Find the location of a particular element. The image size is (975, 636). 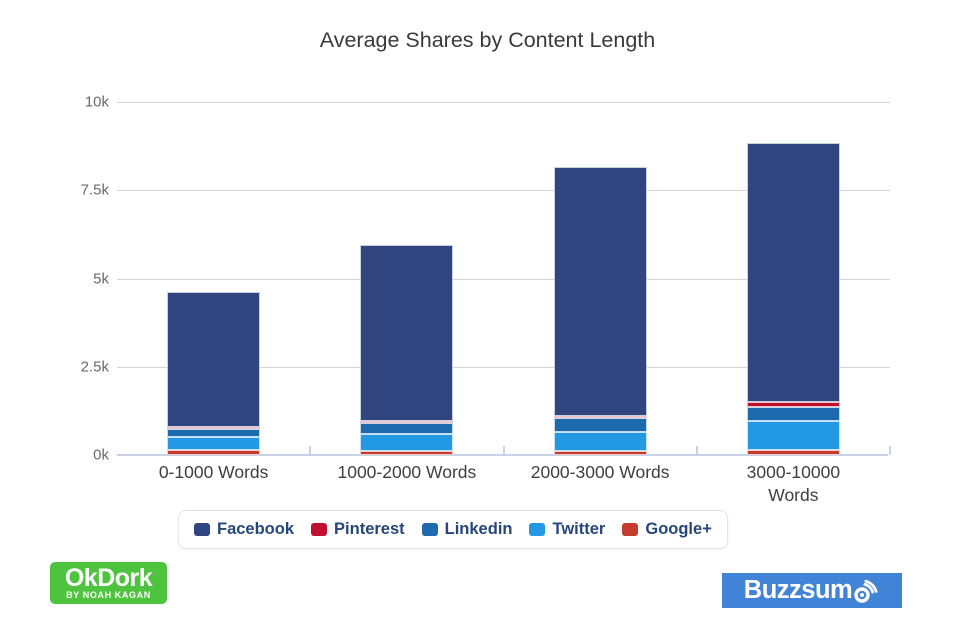

y-tick-label-5k: 5k is located at coordinates (101, 278).